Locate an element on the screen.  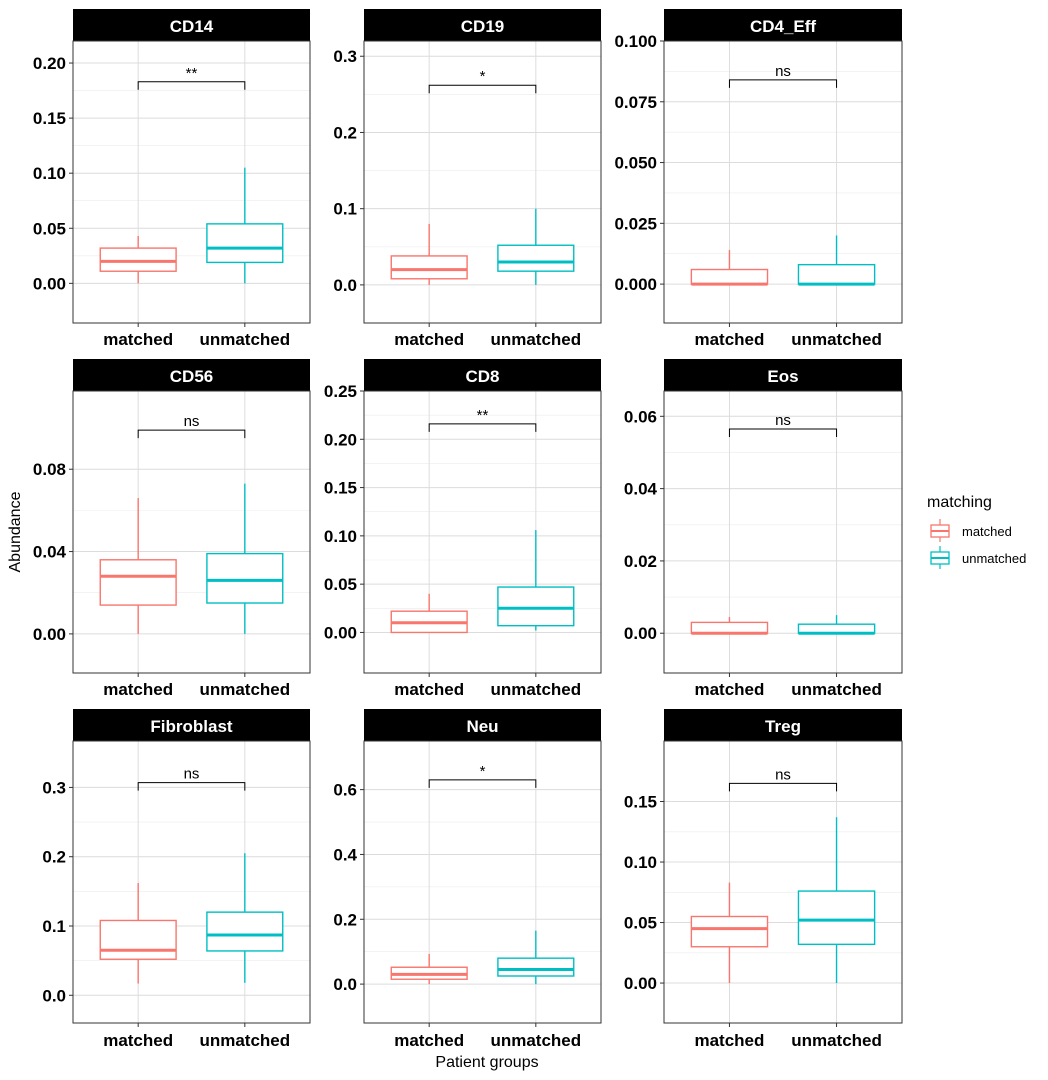
panel-cd56-title: CD56 is located at coordinates (191, 376).